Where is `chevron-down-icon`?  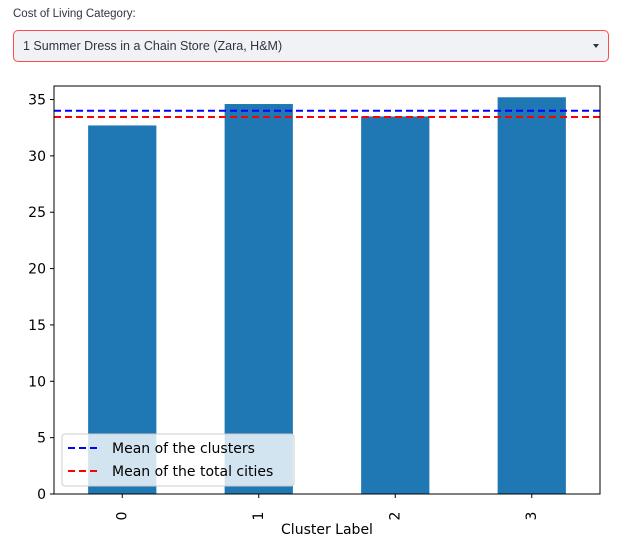
chevron-down-icon is located at coordinates (596, 46).